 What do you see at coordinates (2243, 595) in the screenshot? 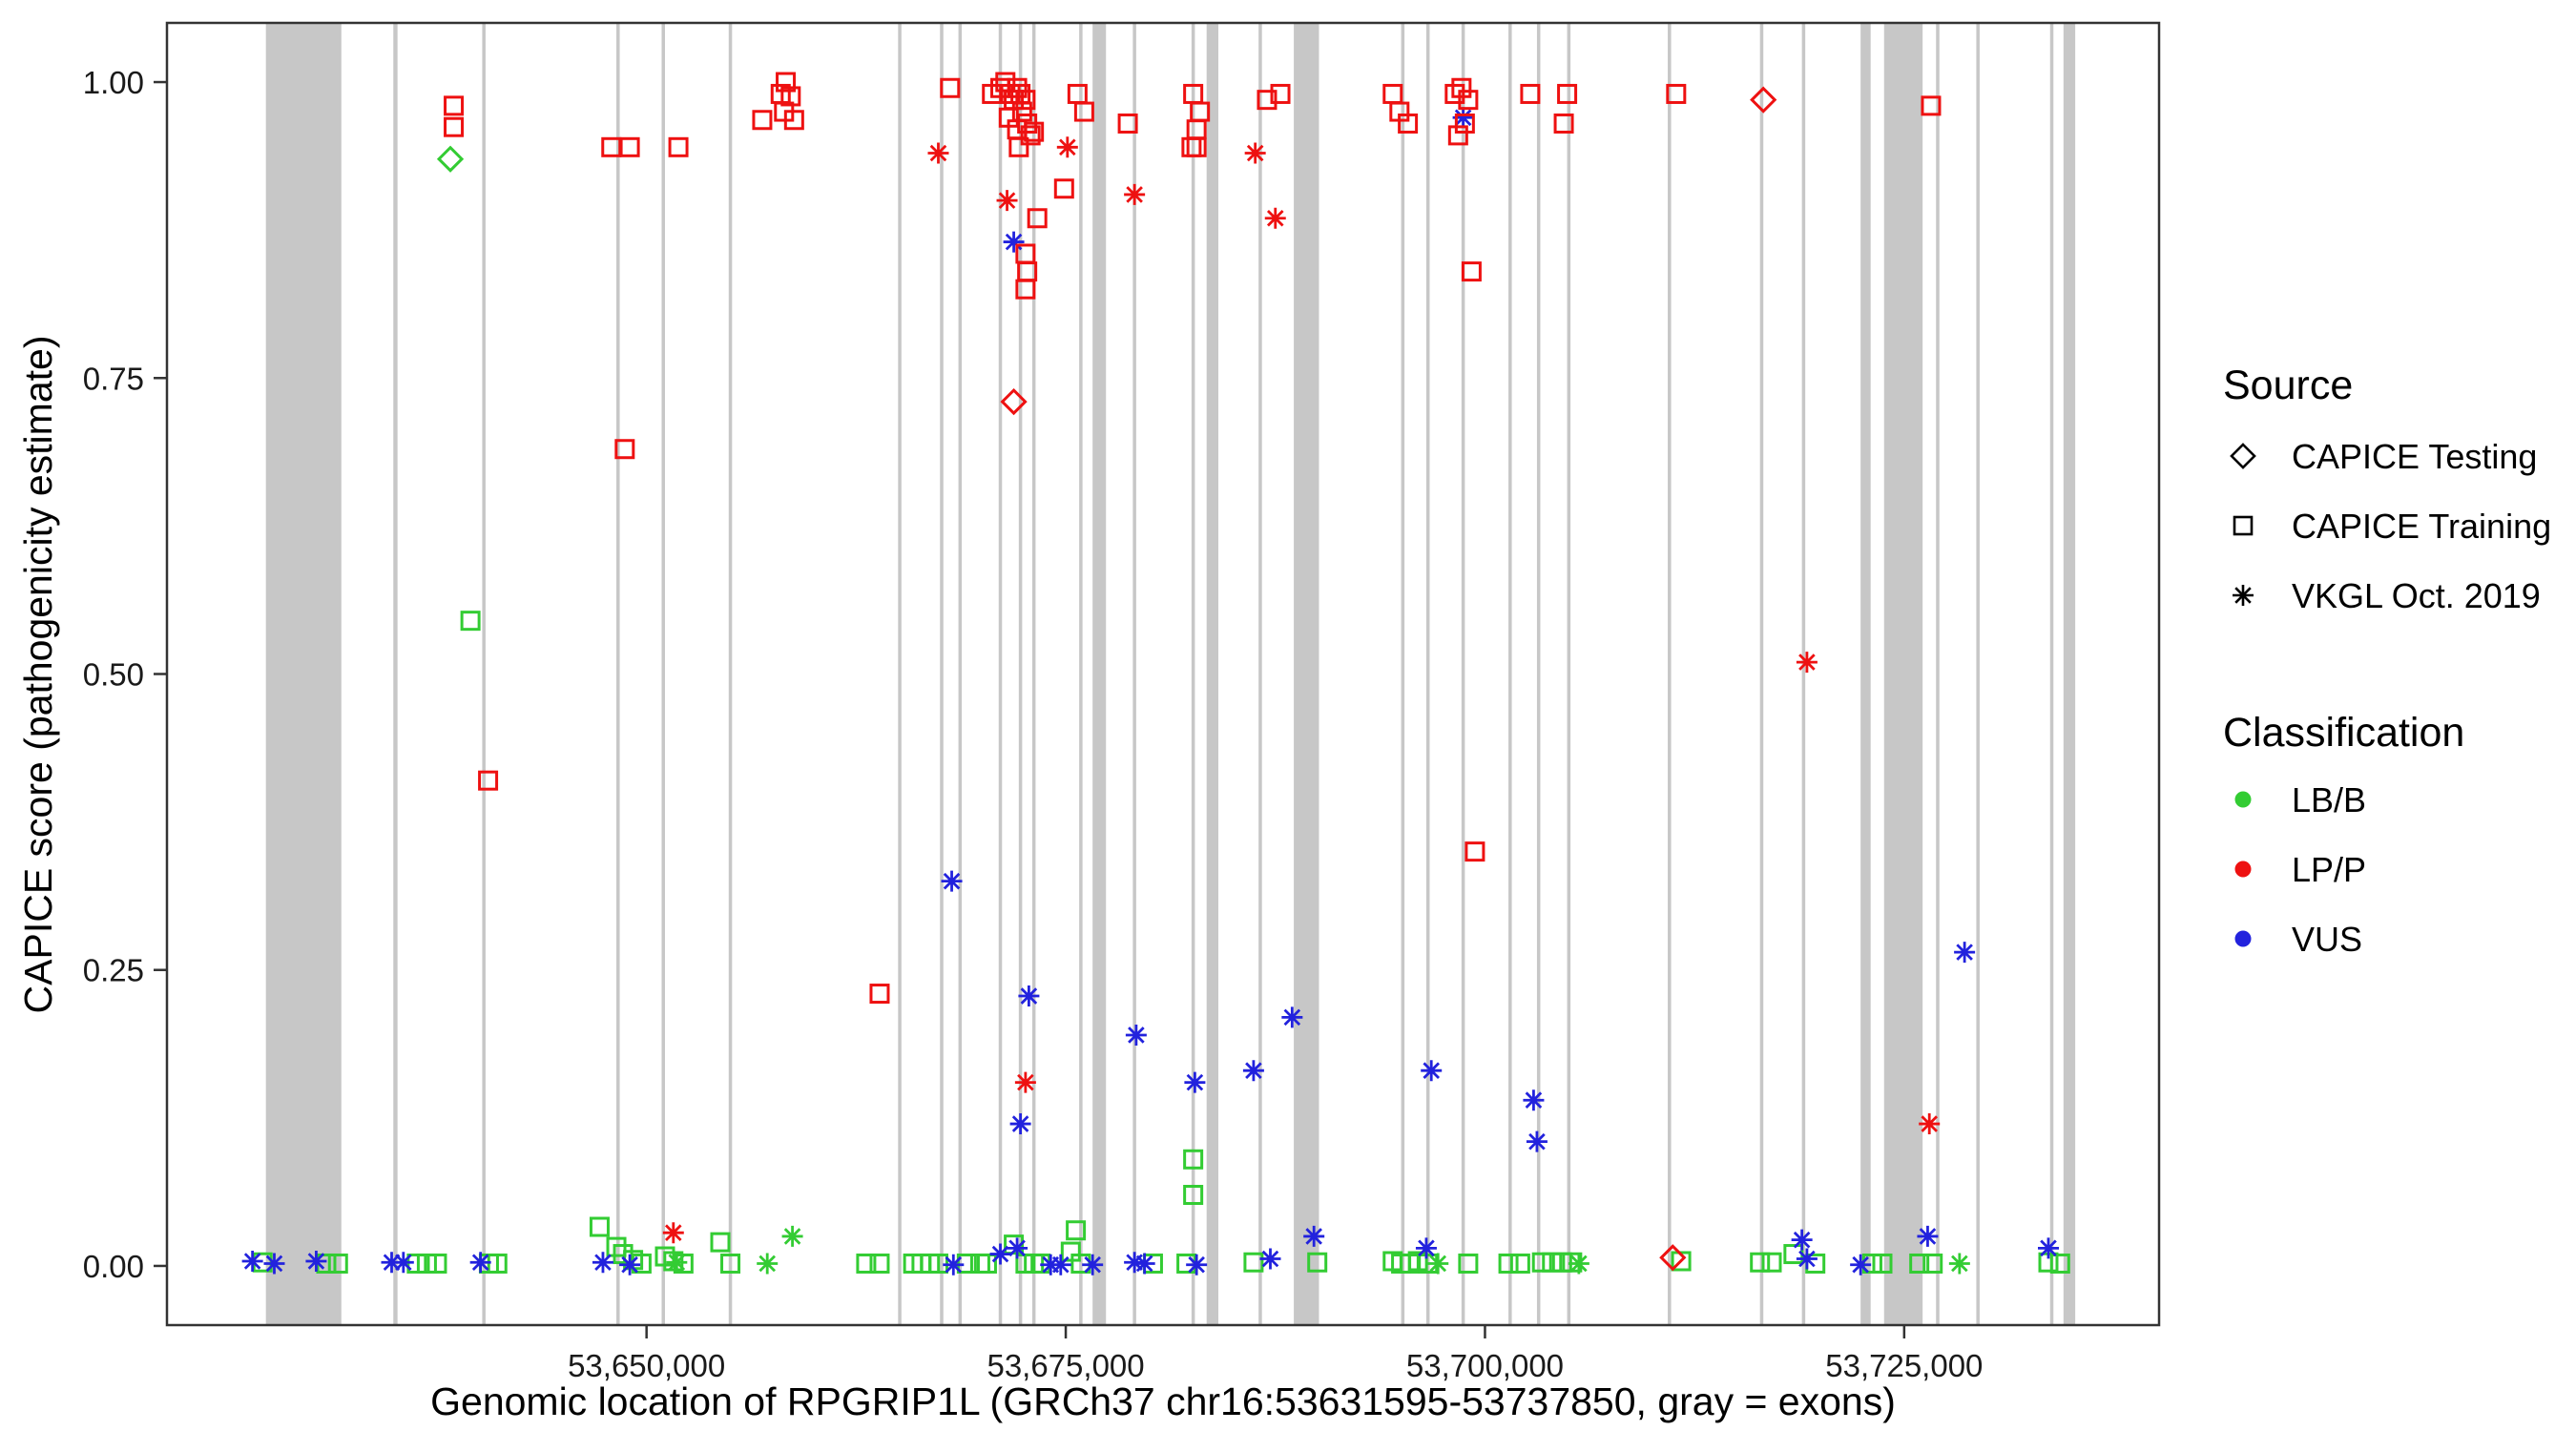
I see `asterisk-marker-icon` at bounding box center [2243, 595].